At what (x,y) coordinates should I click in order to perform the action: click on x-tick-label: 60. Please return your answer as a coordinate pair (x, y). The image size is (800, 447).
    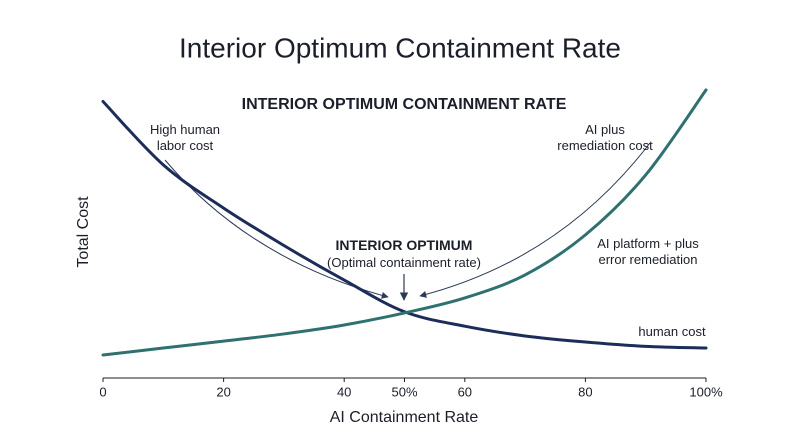
    Looking at the image, I should click on (465, 391).